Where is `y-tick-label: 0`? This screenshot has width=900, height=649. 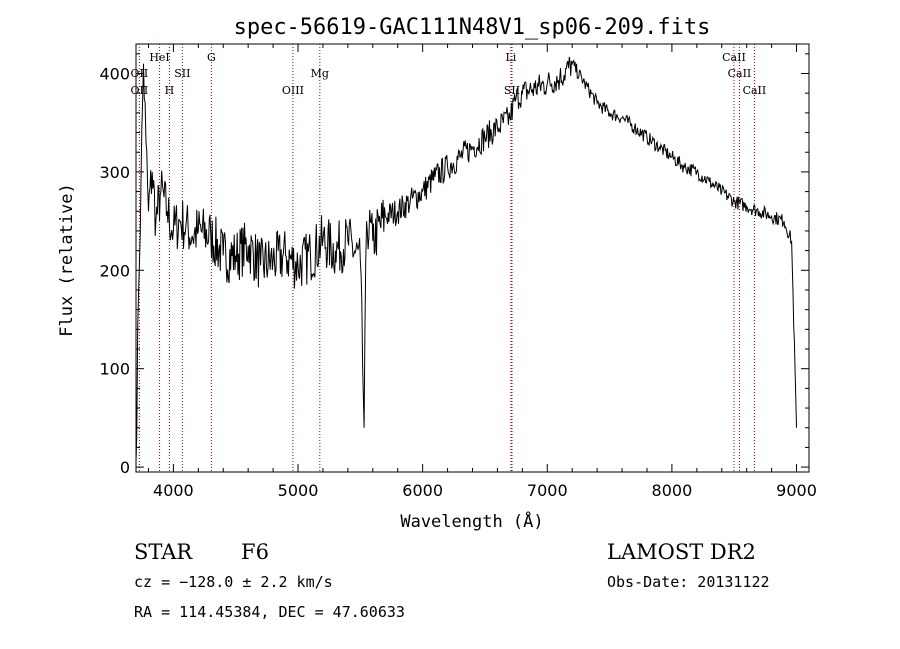
y-tick-label: 0 is located at coordinates (125, 467).